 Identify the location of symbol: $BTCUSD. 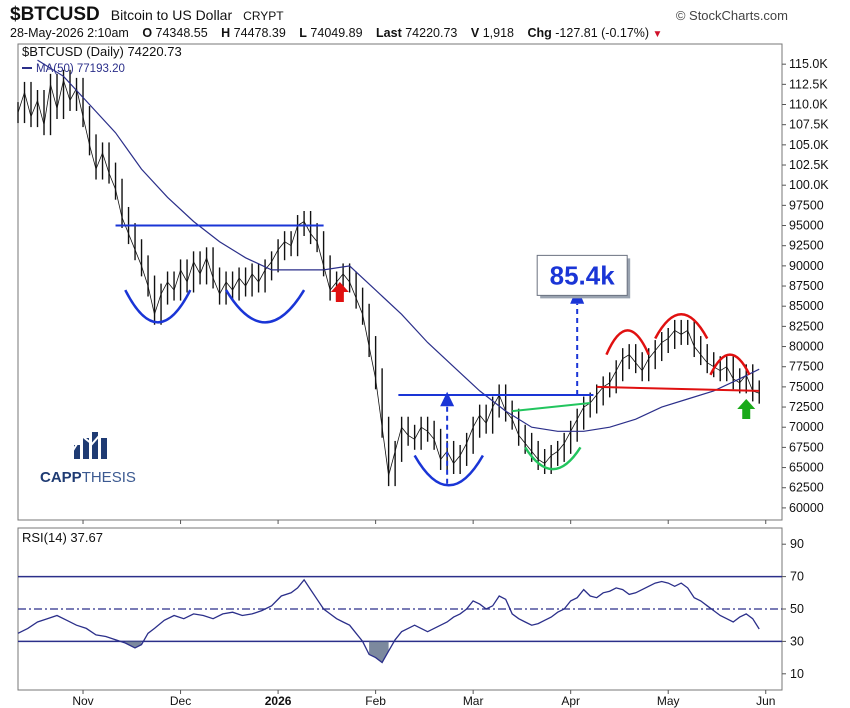
(55, 14).